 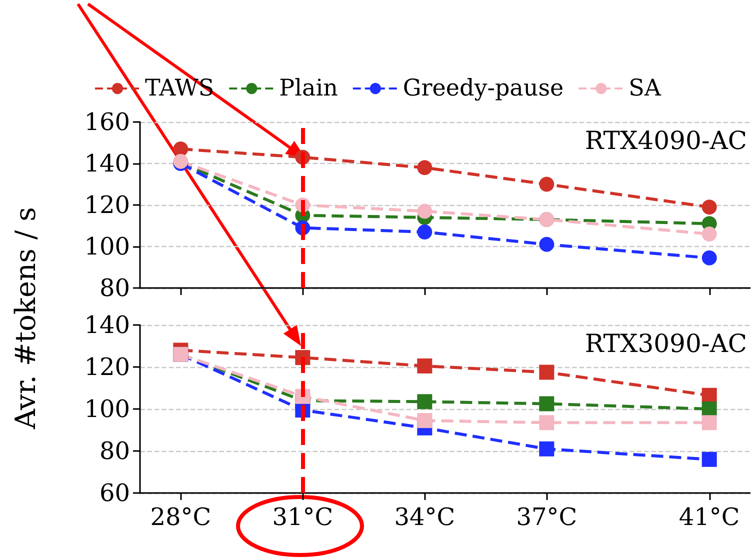 What do you see at coordinates (303, 517) in the screenshot?
I see `x-tick-label: 31°C` at bounding box center [303, 517].